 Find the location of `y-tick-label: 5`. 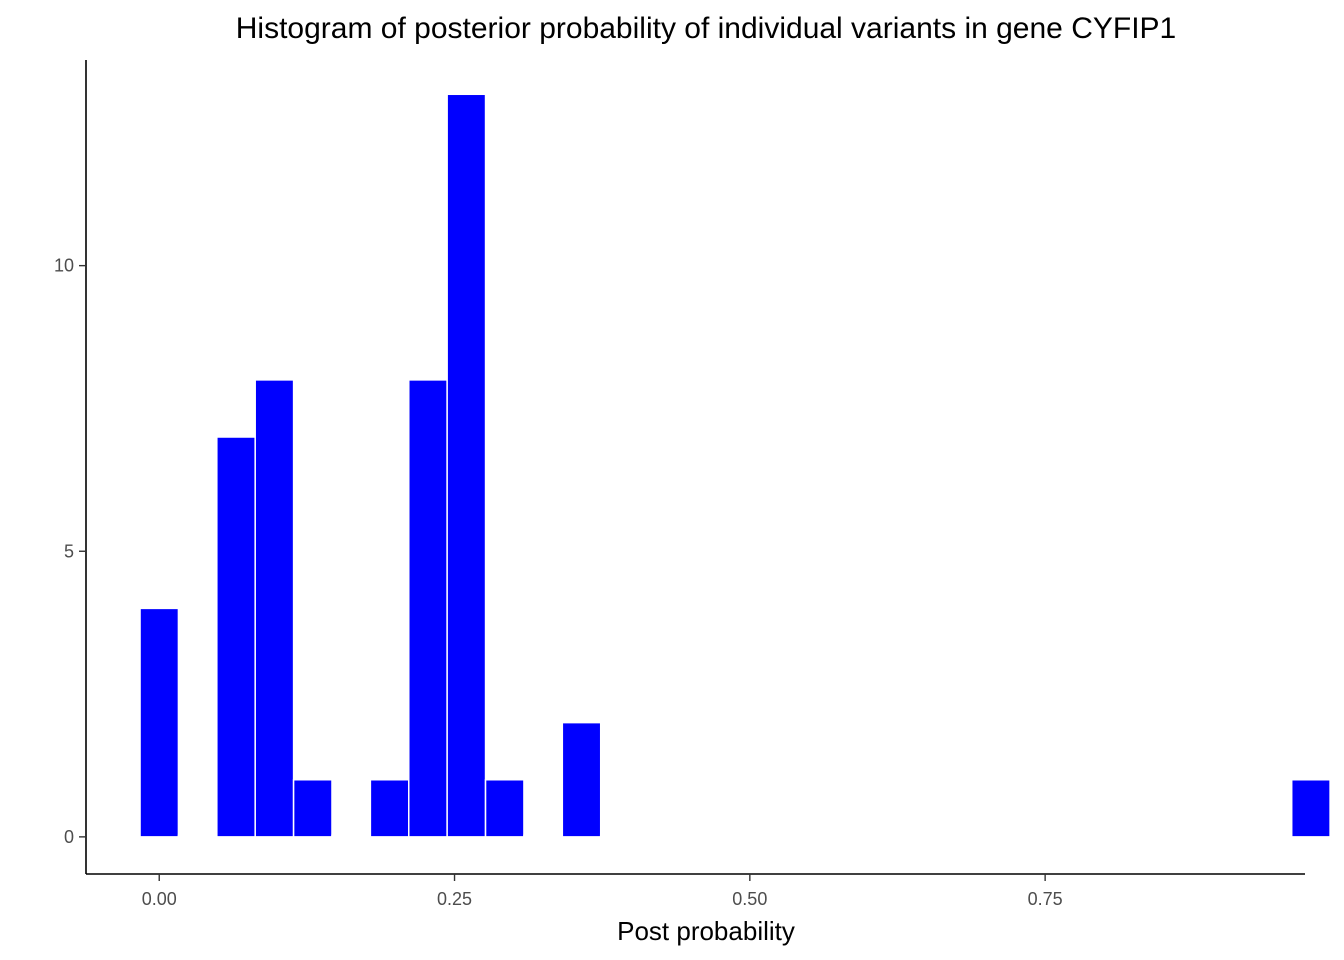

y-tick-label: 5 is located at coordinates (69, 551).